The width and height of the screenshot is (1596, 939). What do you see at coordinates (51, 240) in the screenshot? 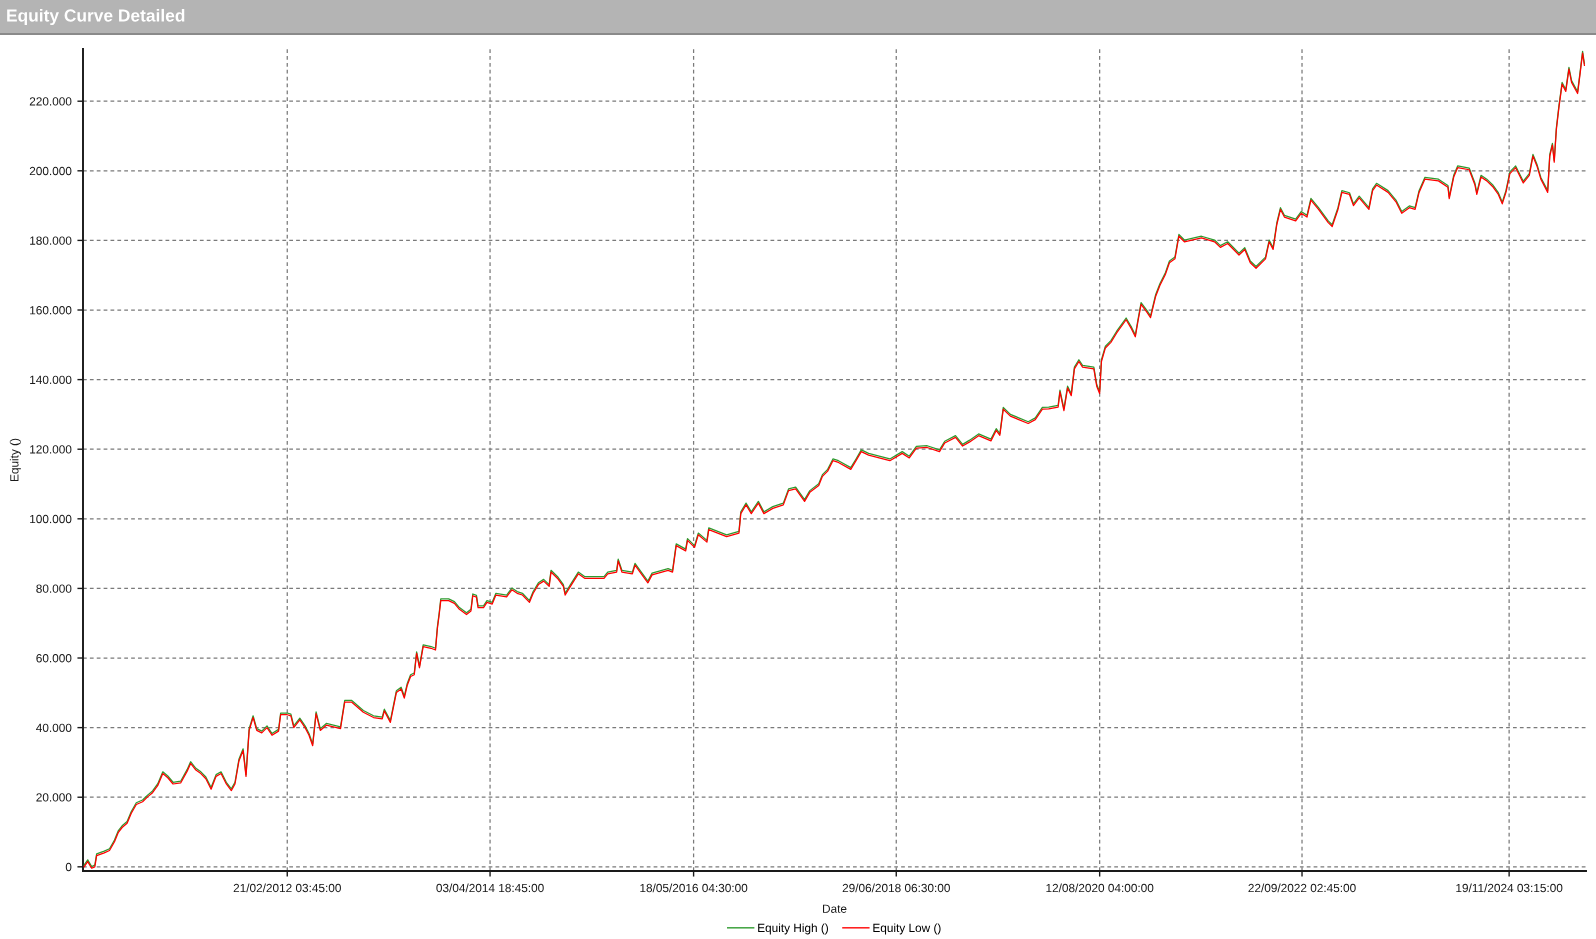
I see `y-tick-label: 180.000` at bounding box center [51, 240].